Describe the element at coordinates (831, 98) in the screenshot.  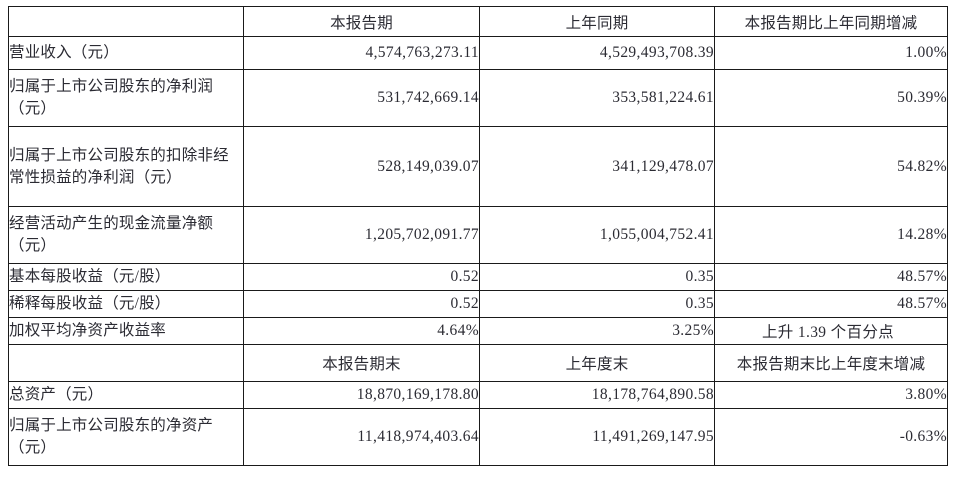
I see `row-value-net-profit-change: 50.39%` at that location.